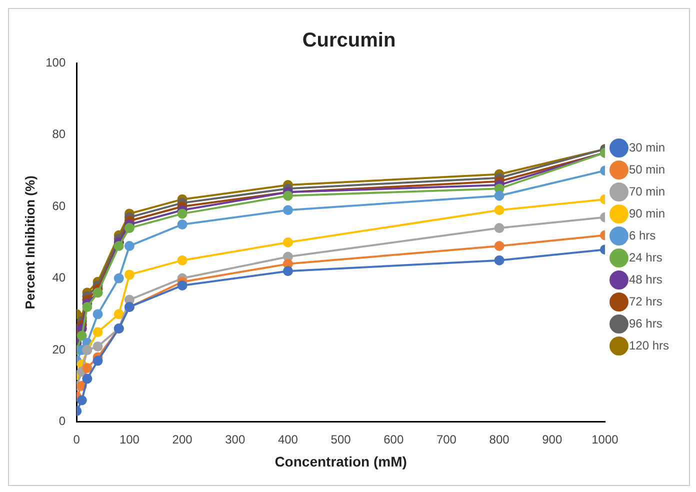  What do you see at coordinates (59, 349) in the screenshot?
I see `y-tick-label: 20` at bounding box center [59, 349].